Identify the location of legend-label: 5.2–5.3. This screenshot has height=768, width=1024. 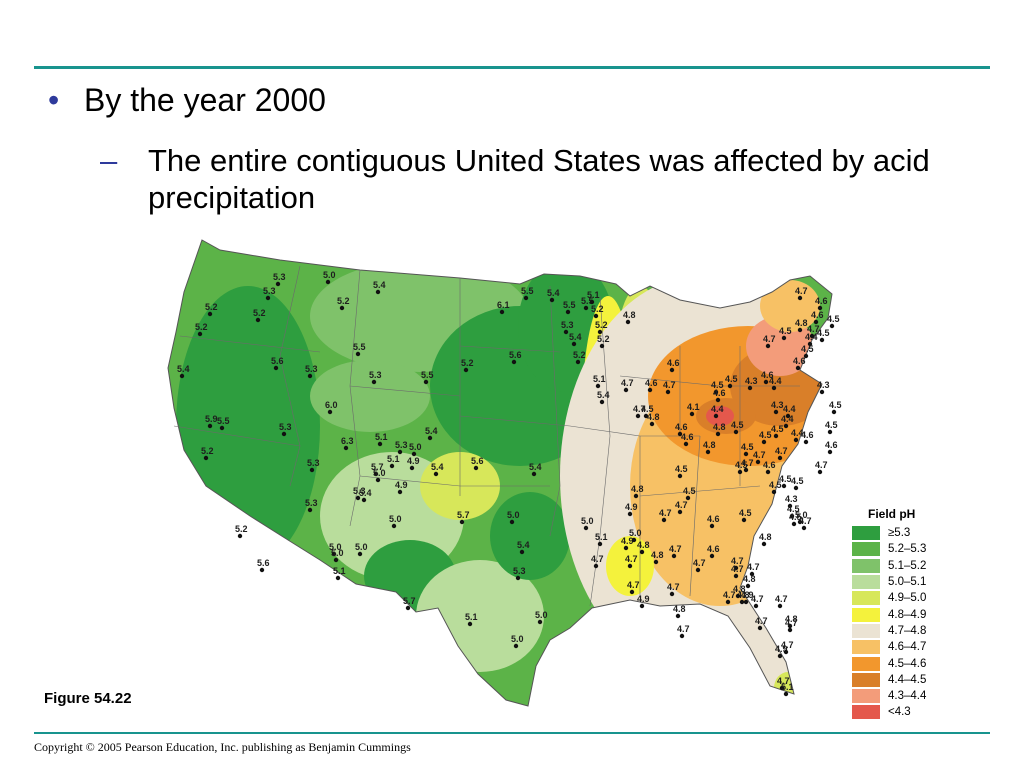
(907, 549).